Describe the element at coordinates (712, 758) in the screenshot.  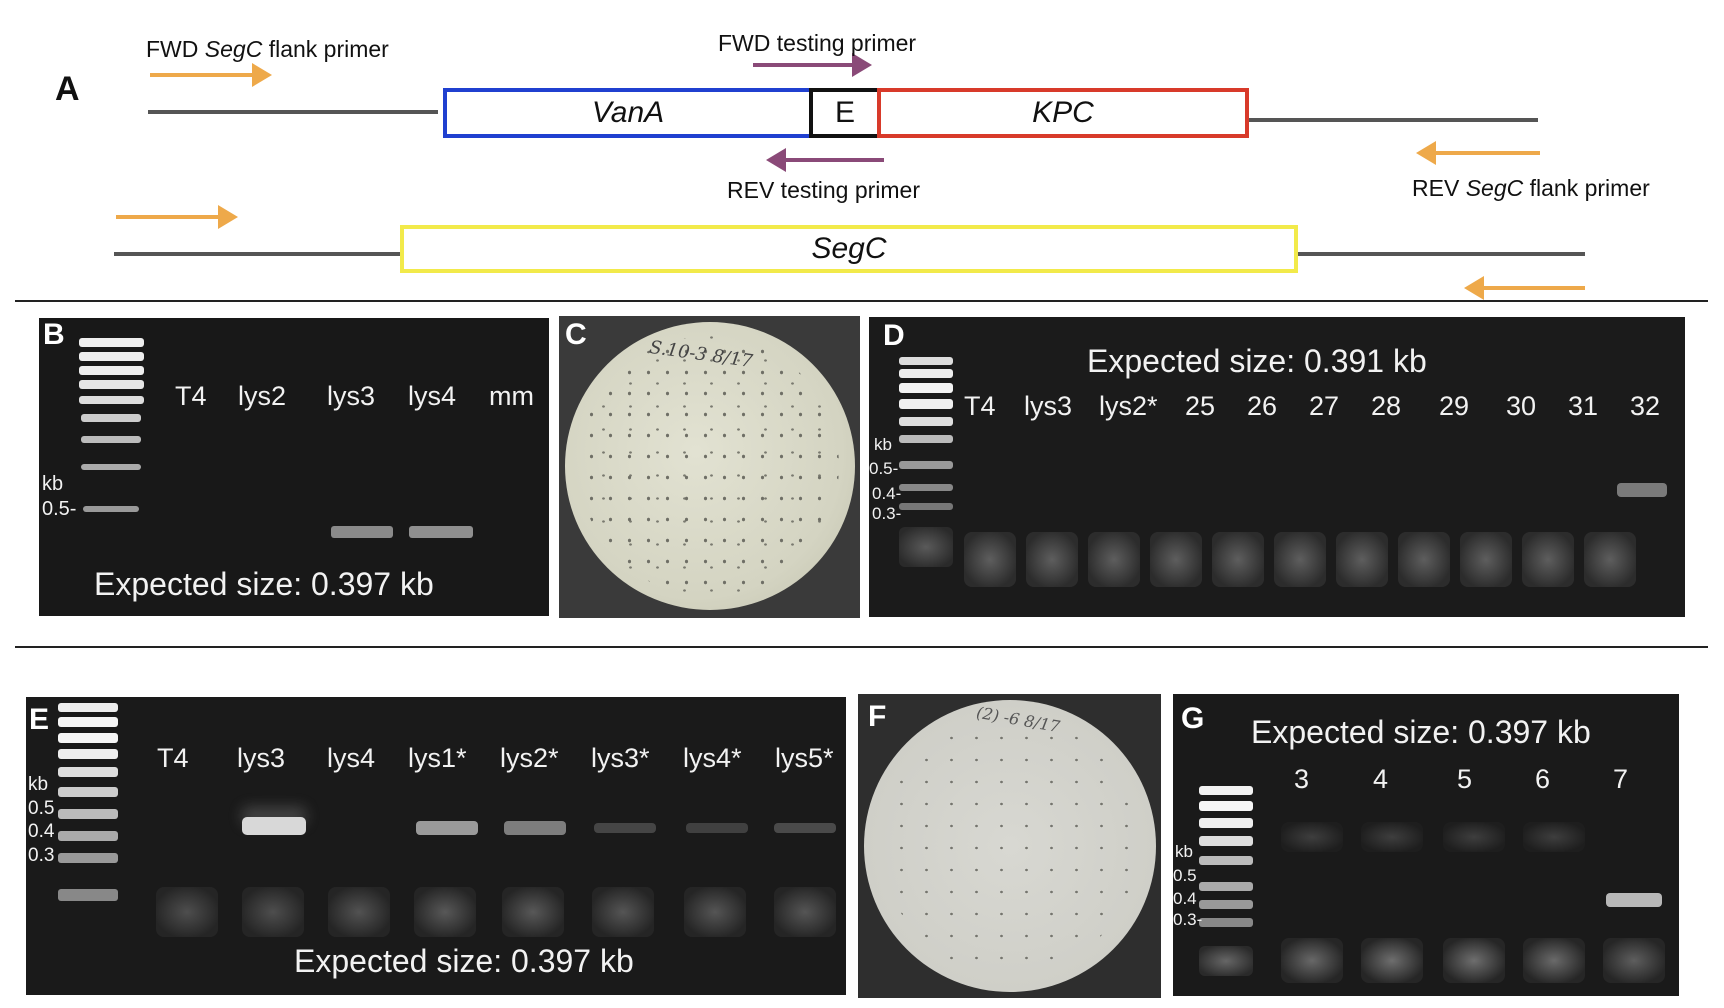
I see `lane-label-6: lys4*` at that location.